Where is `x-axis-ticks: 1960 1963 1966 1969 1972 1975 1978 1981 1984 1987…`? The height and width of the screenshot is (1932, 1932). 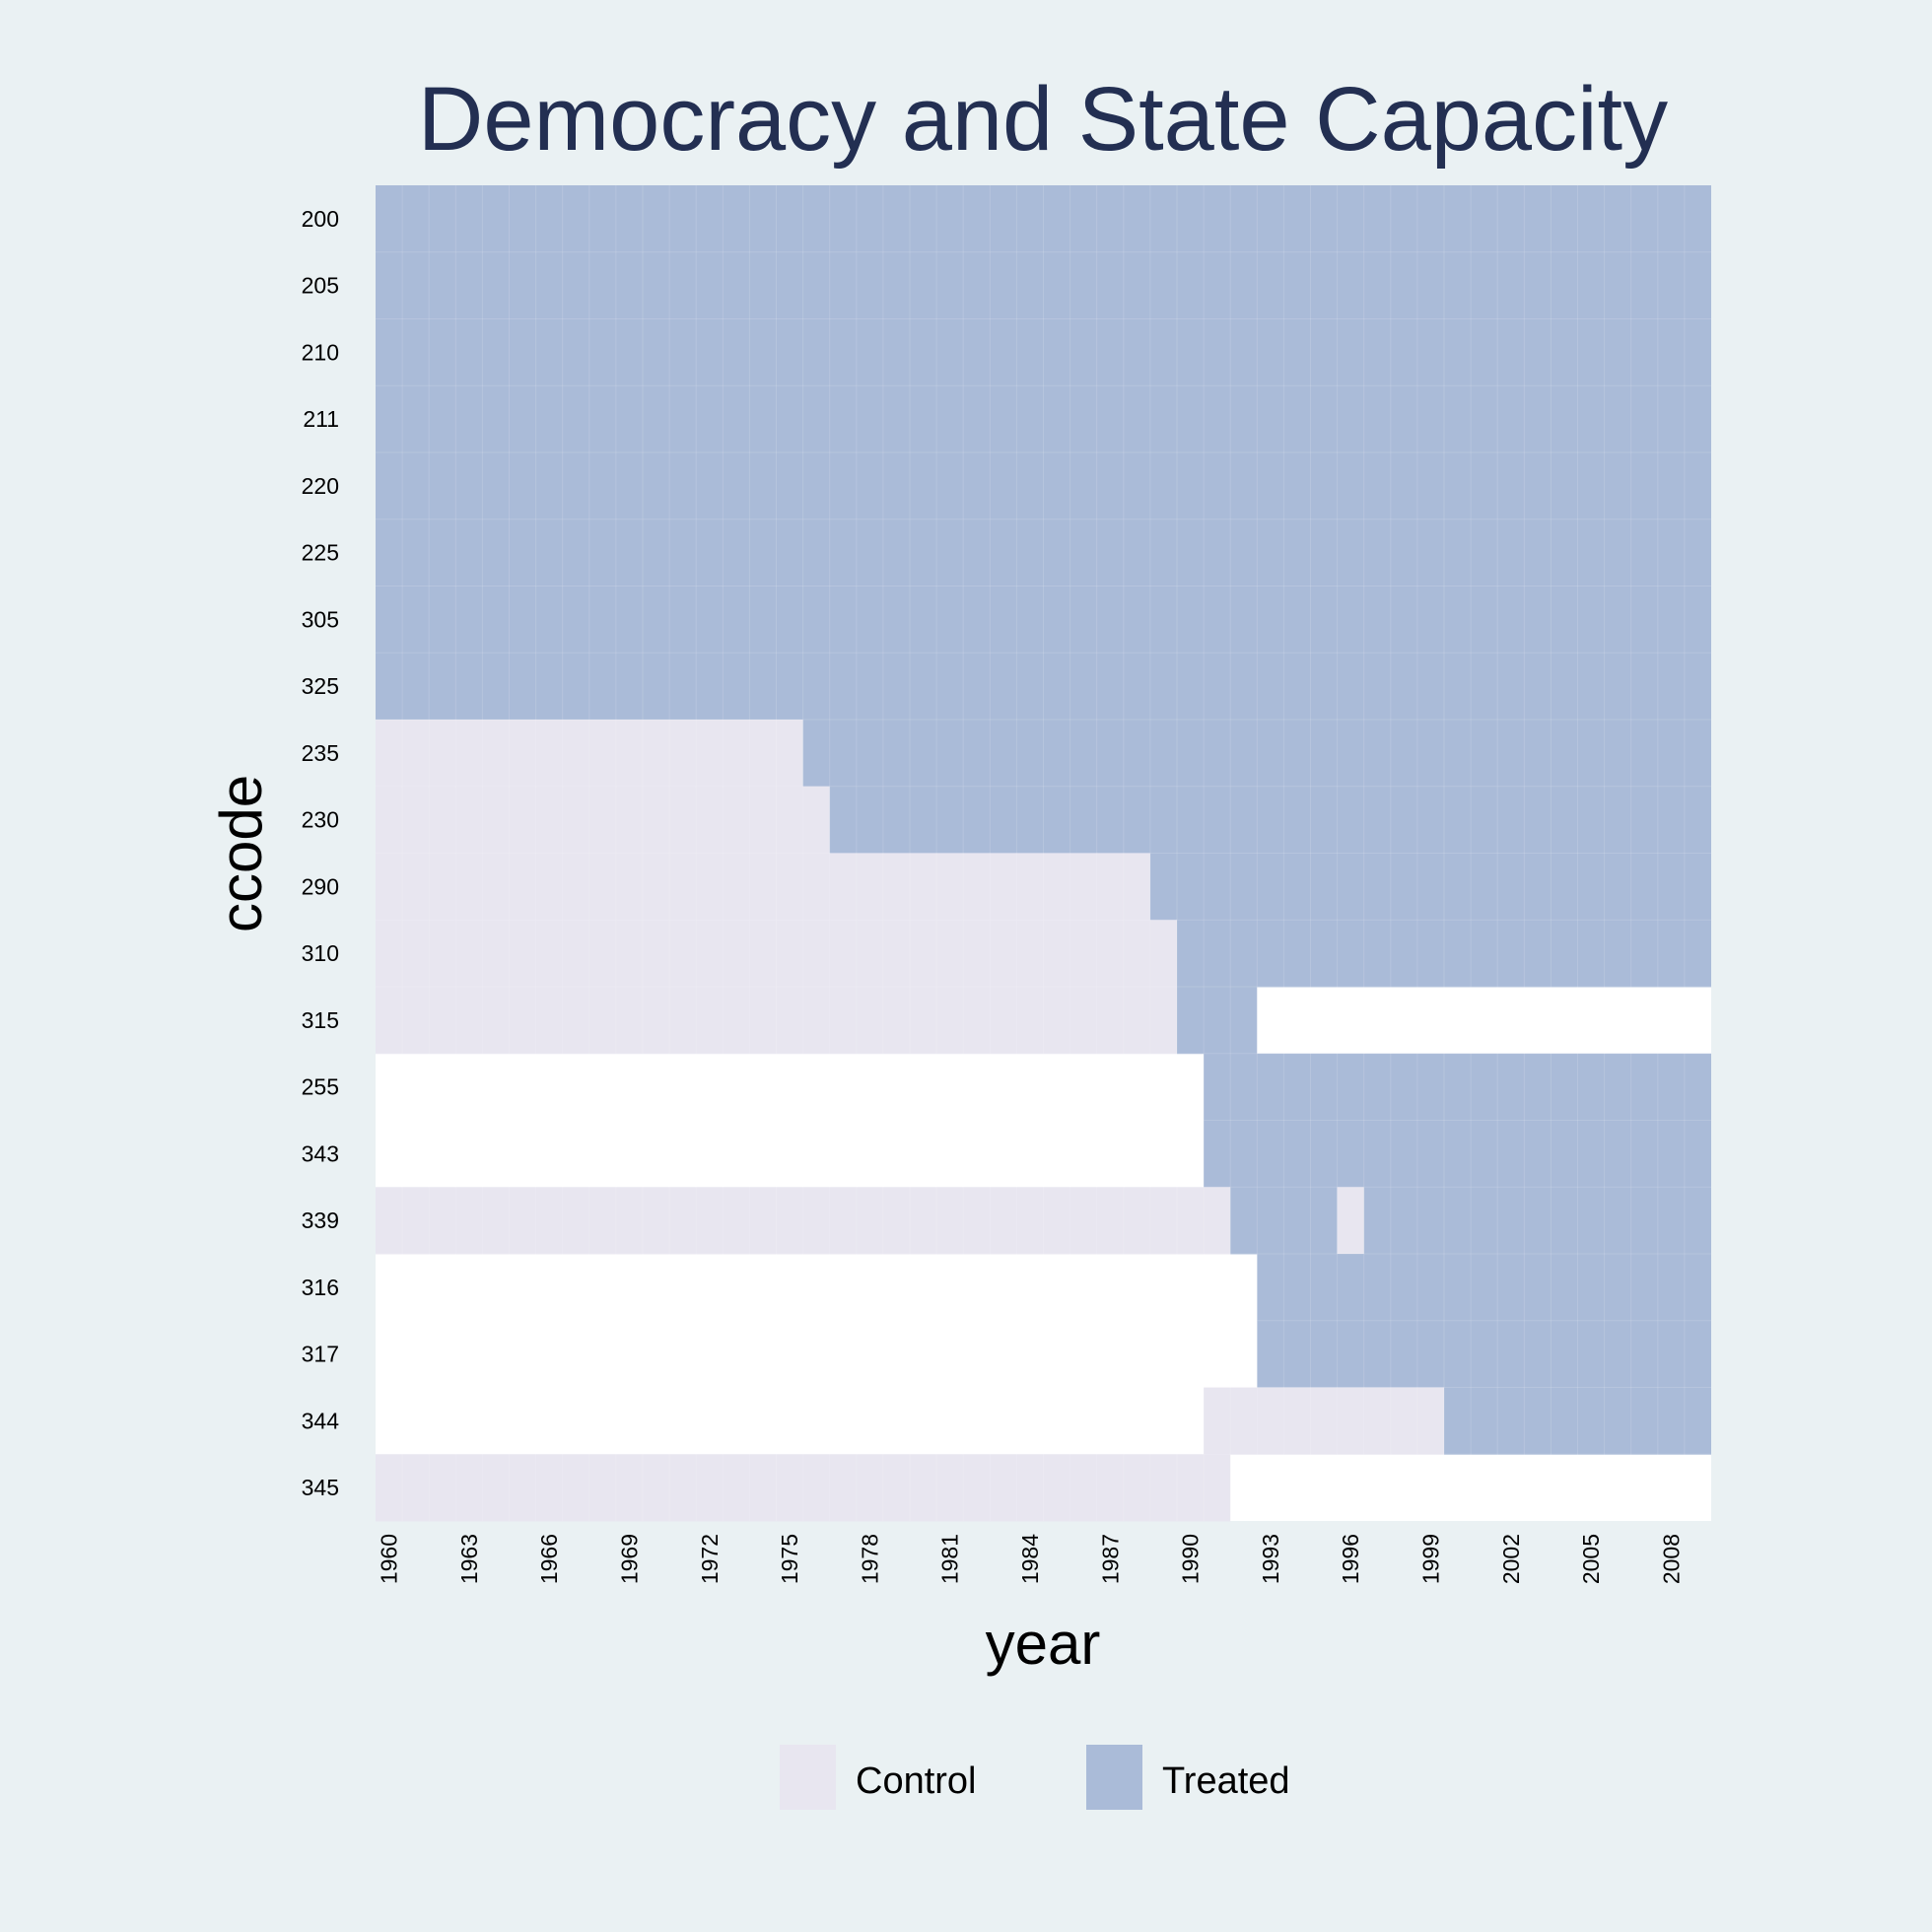 x-axis-ticks: 1960 1963 1966 1969 1972 1975 1978 1981 1984 1987… is located at coordinates (1031, 1559).